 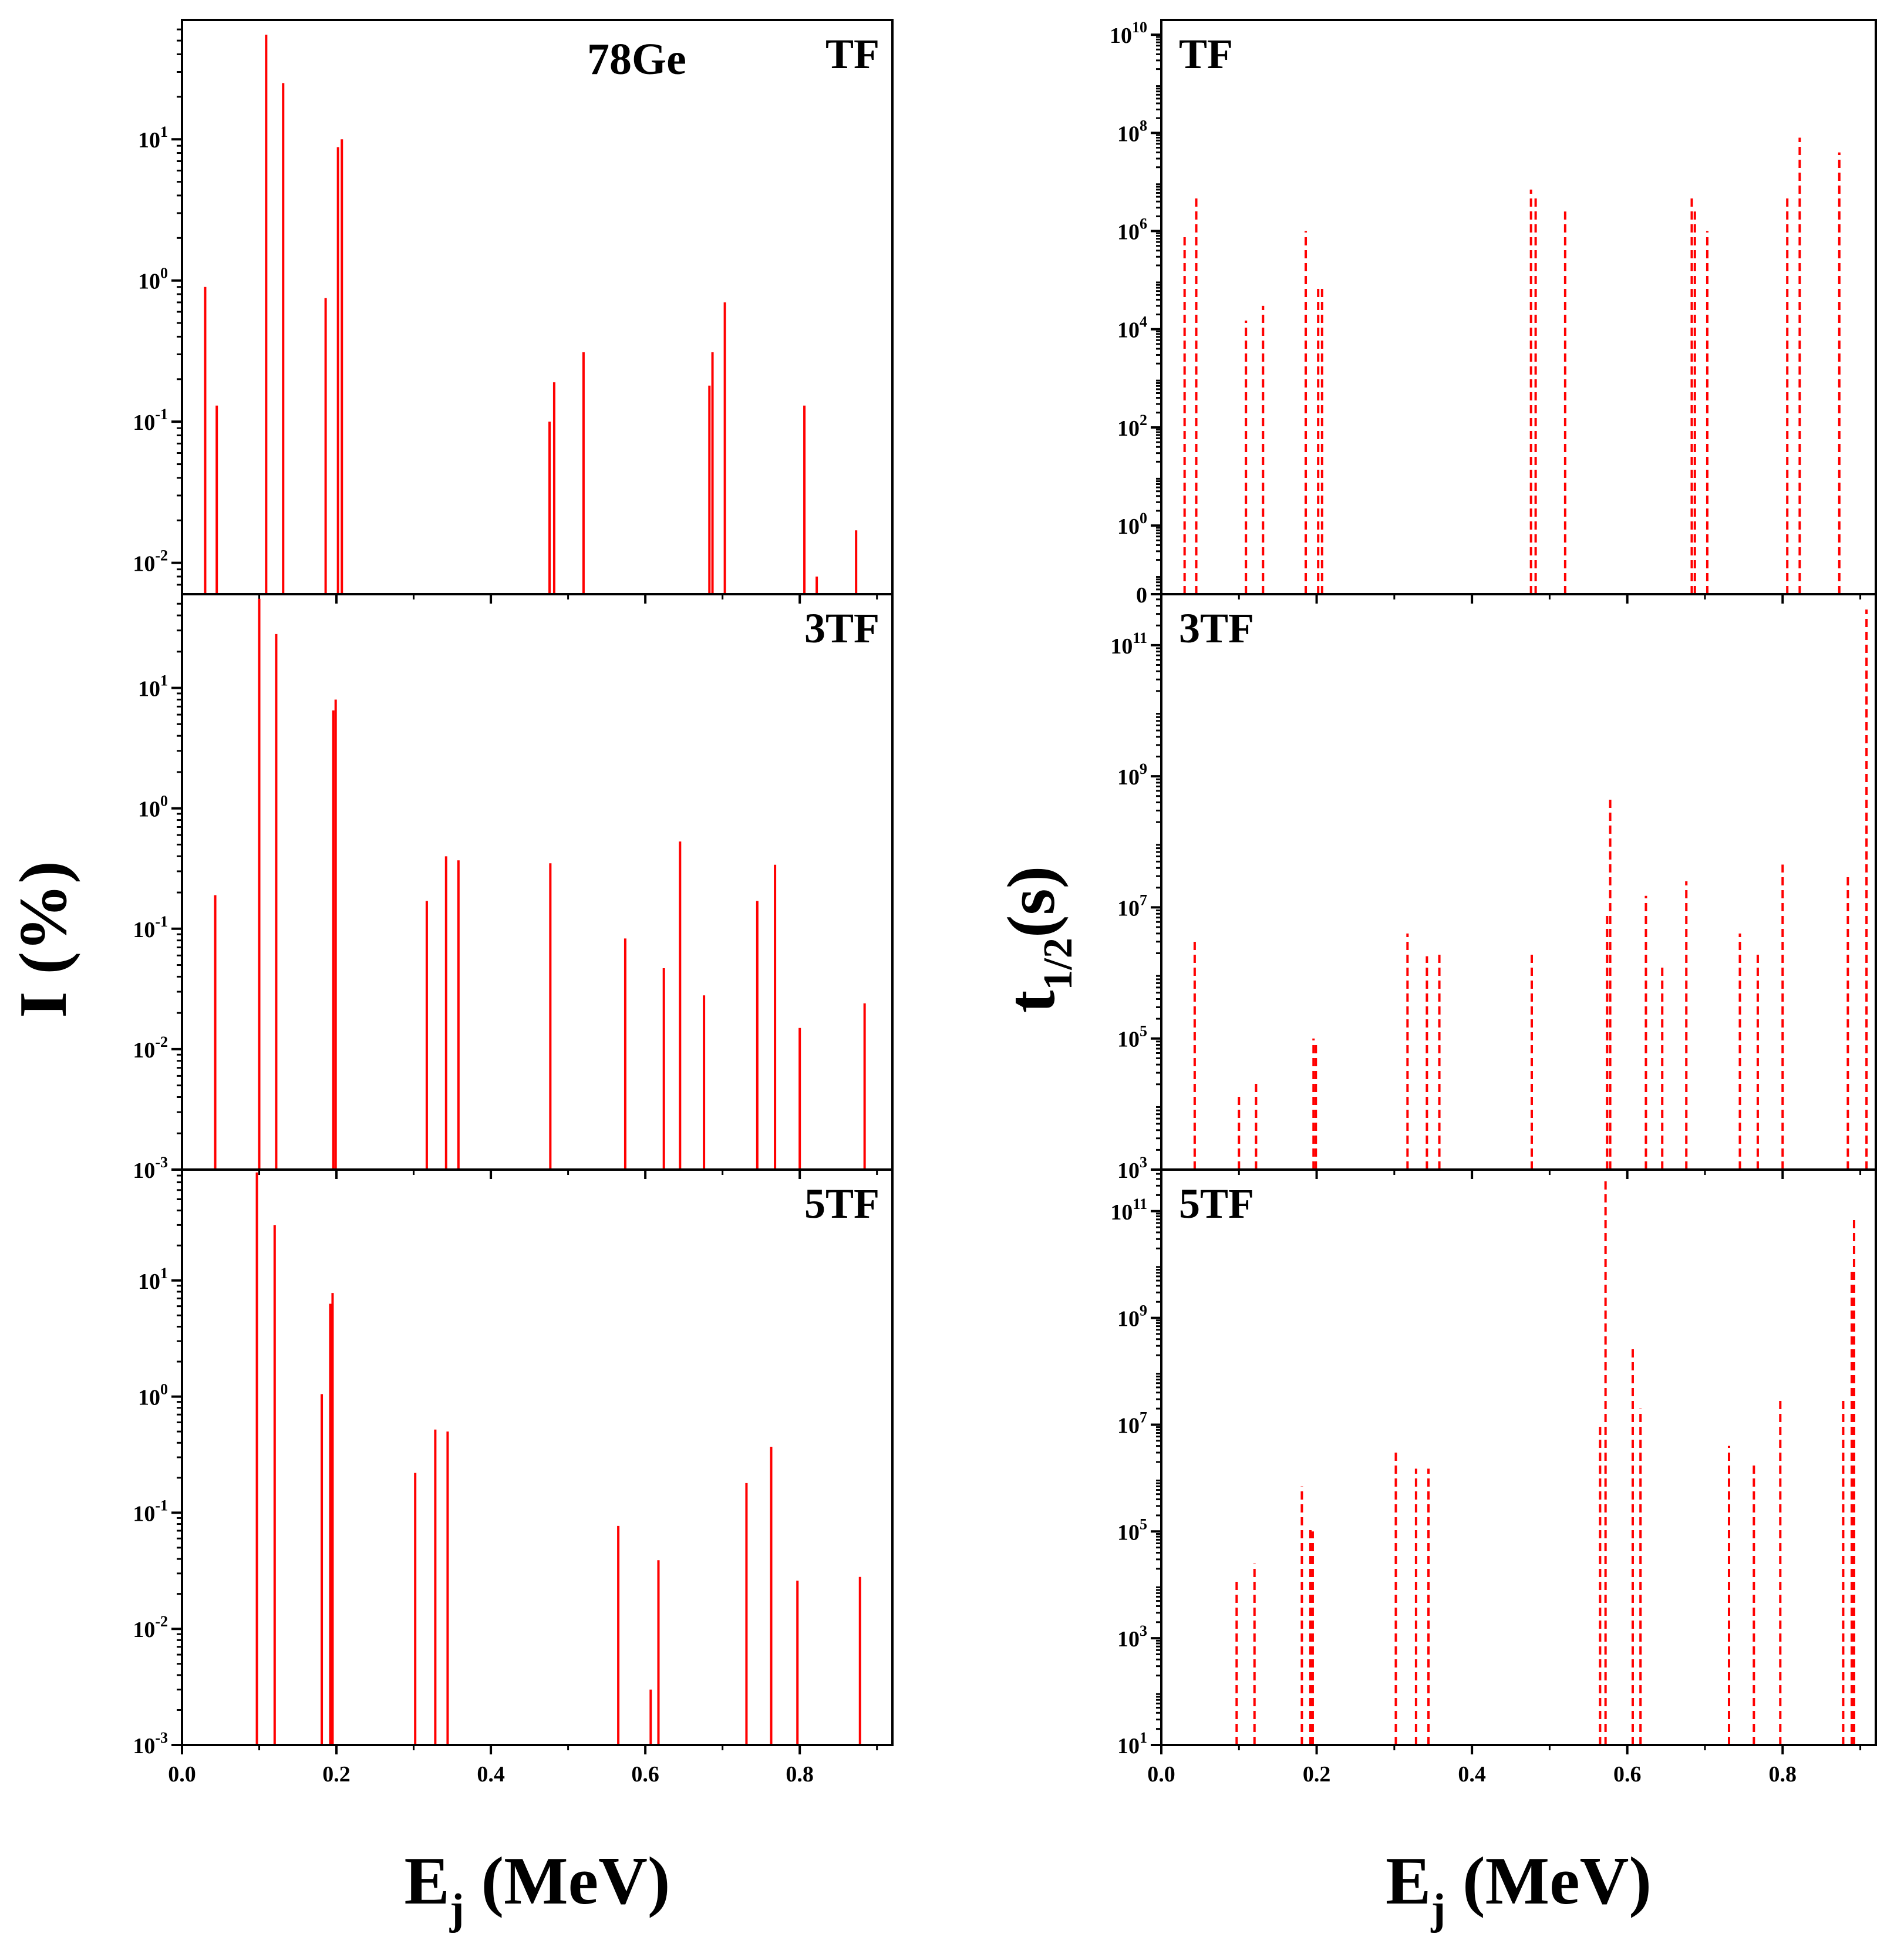 I want to click on tick-exponent: 4, so click(x=1143, y=322).